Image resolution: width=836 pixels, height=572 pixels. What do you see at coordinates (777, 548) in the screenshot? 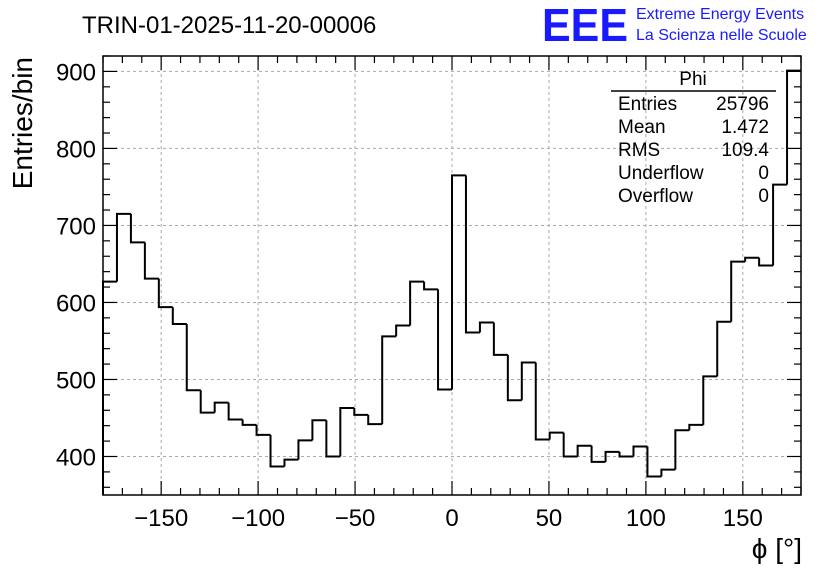
I see `x-axis-label: ϕ [°]` at bounding box center [777, 548].